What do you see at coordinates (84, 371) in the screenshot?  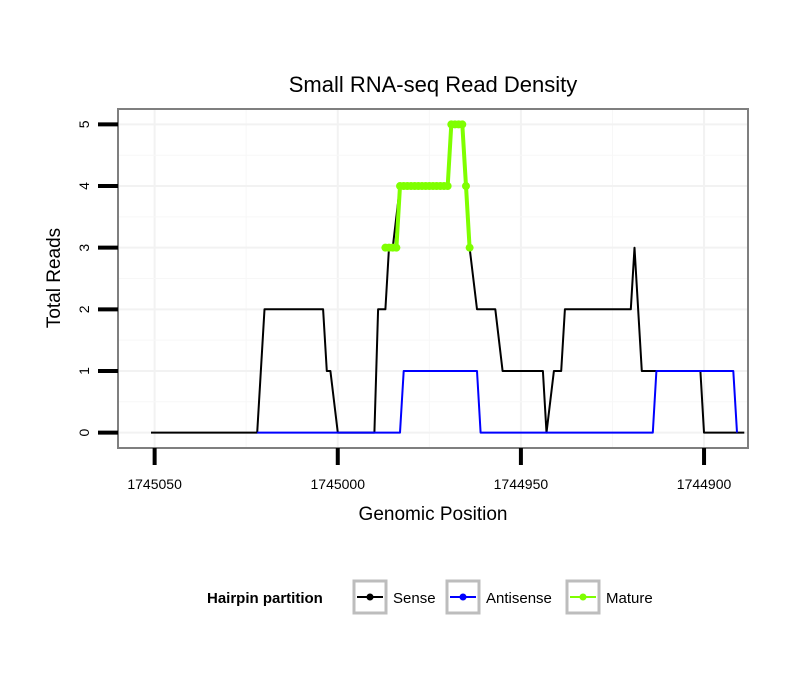 I see `y-tick-label: 1` at bounding box center [84, 371].